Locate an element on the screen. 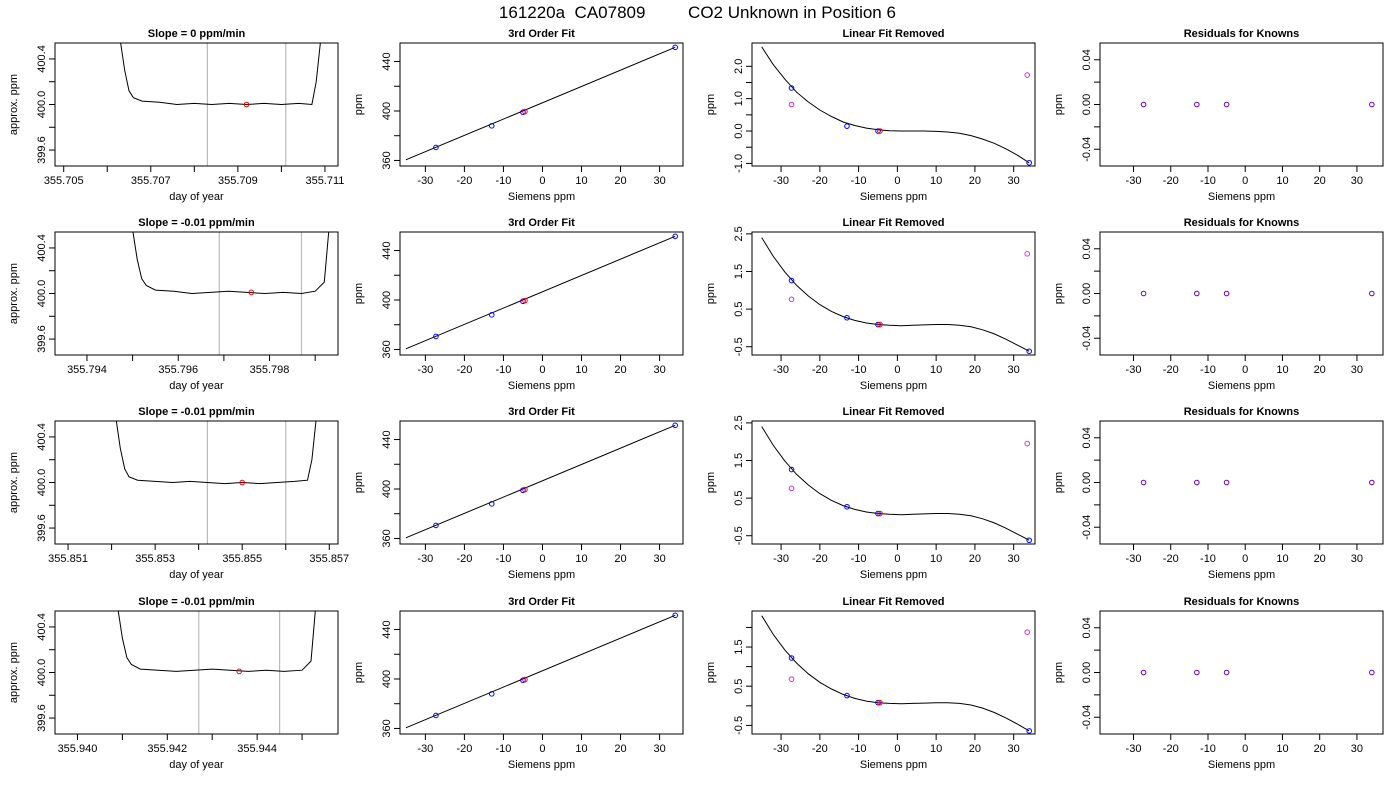  x-tick-label: 355.942 is located at coordinates (167, 749).